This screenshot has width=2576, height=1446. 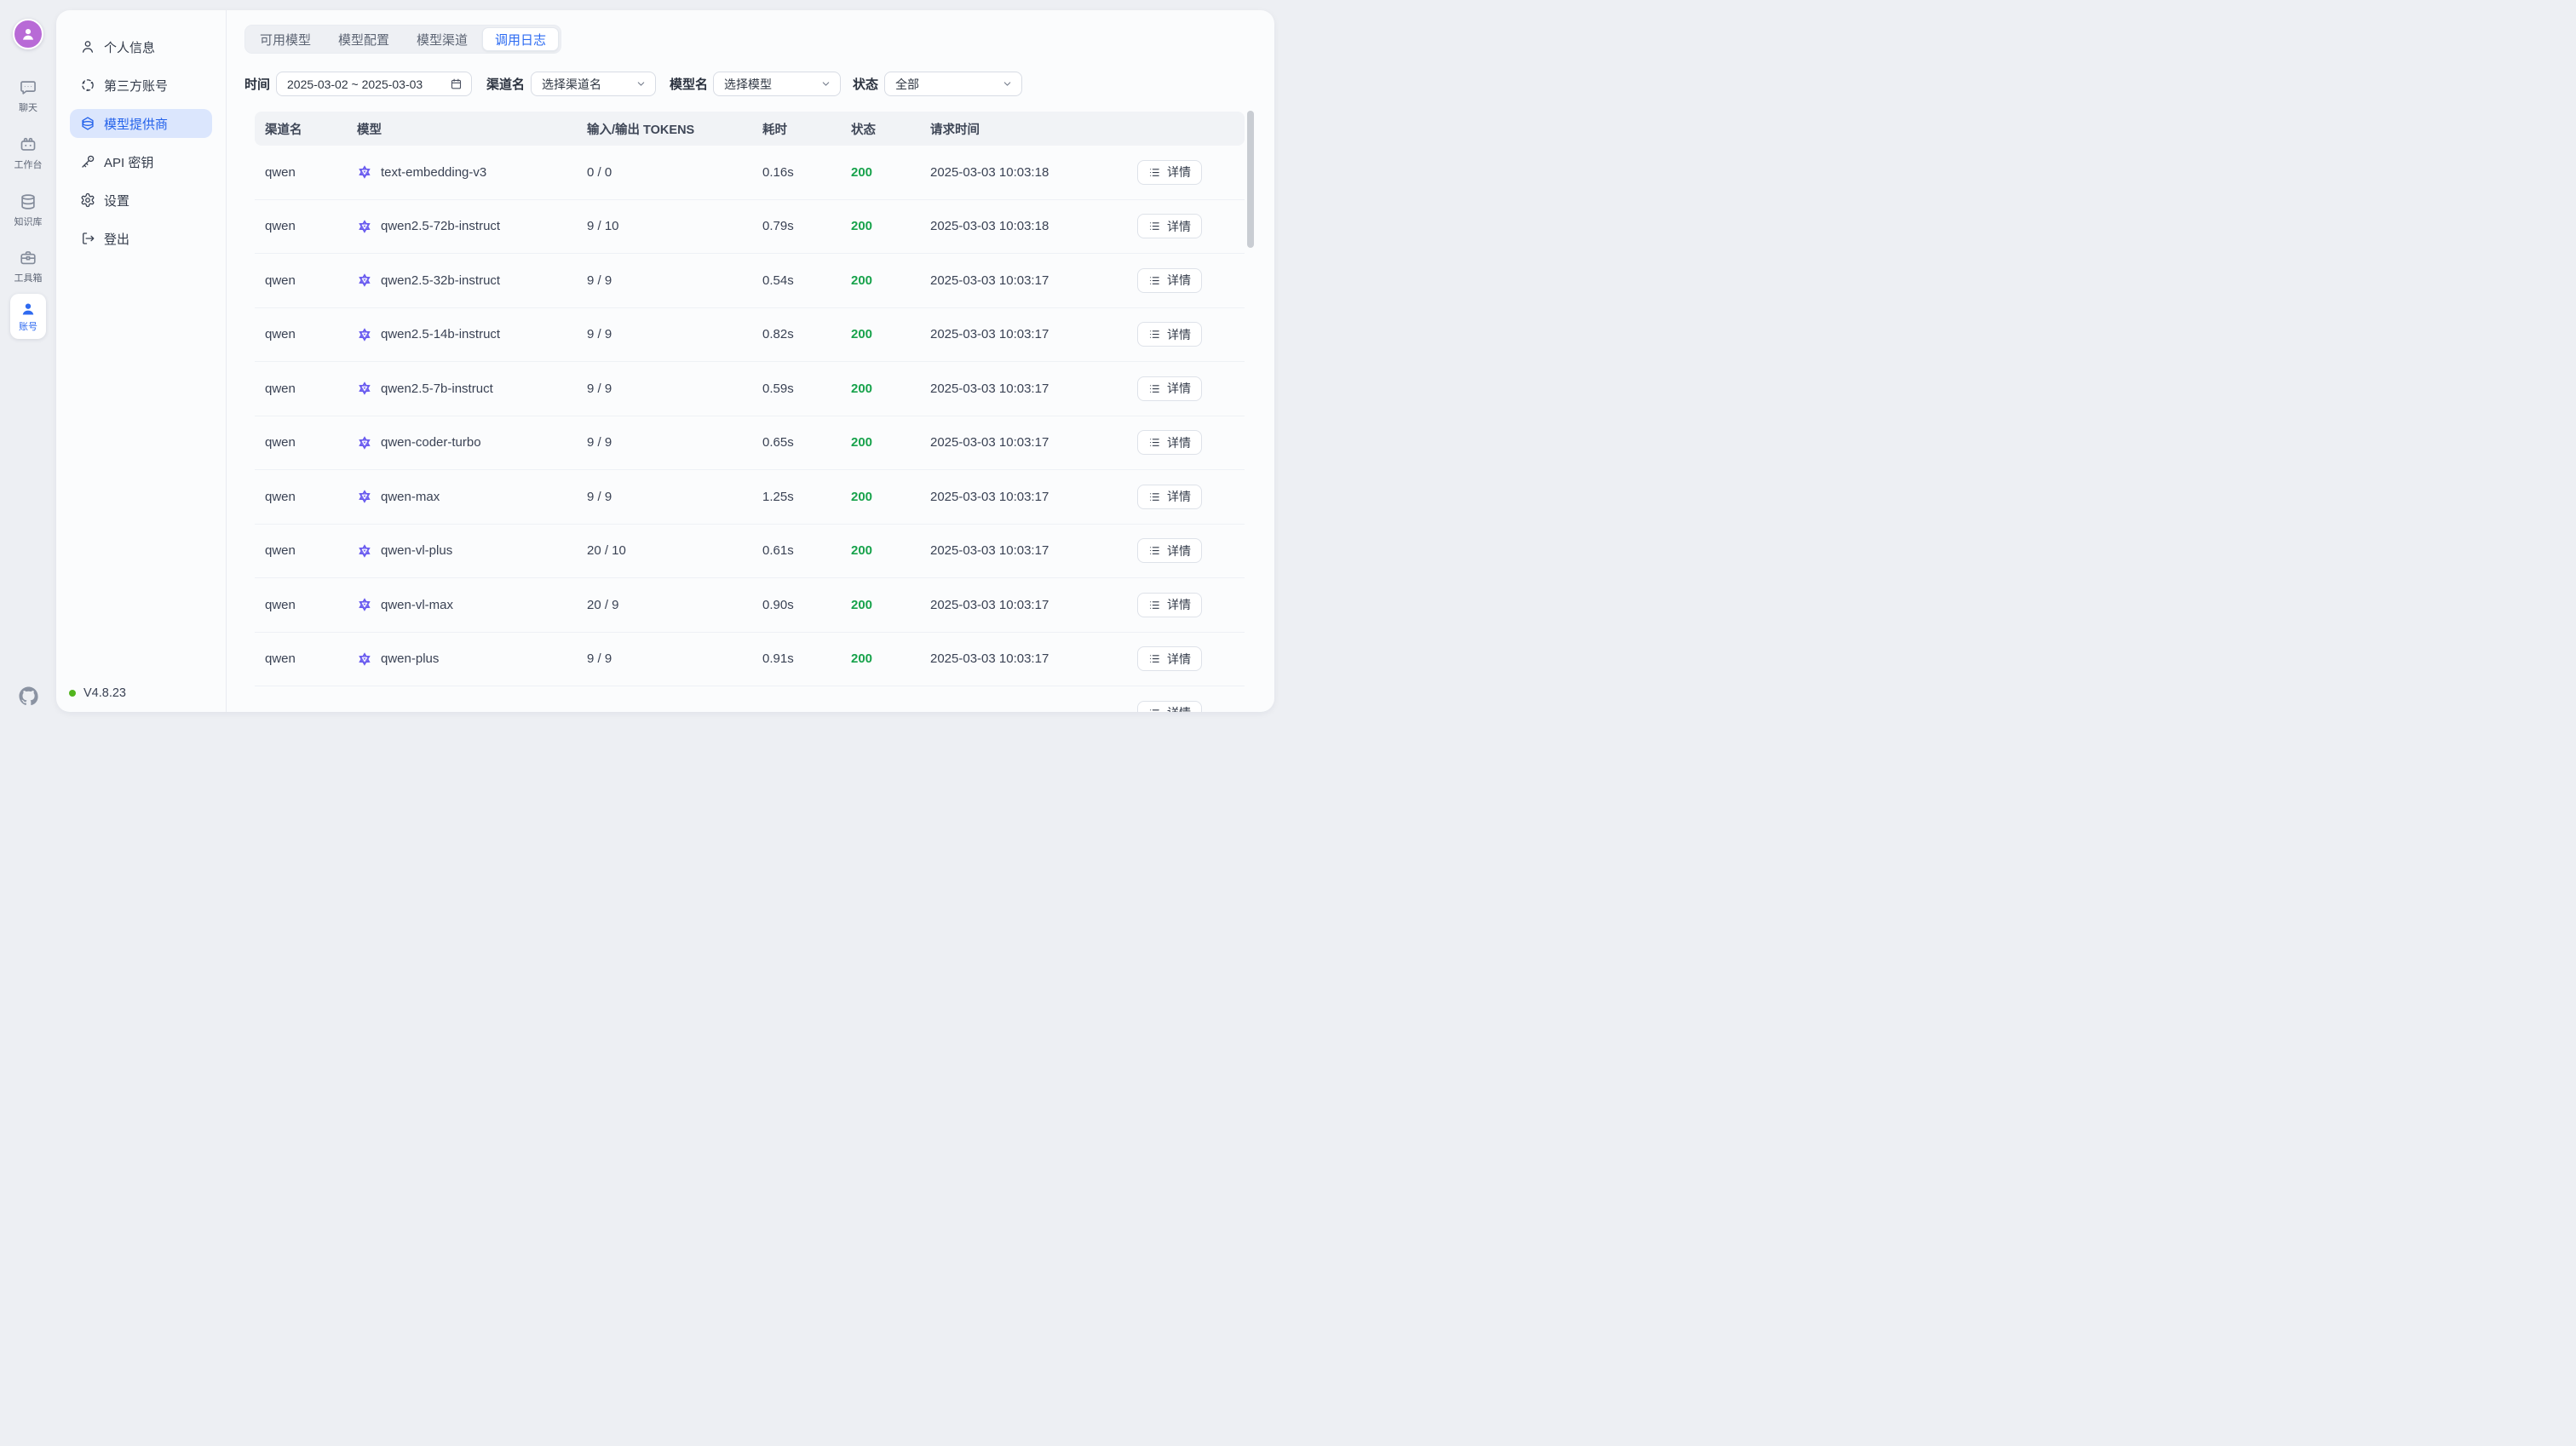 I want to click on version-indicator: V4.8.23, so click(x=98, y=693).